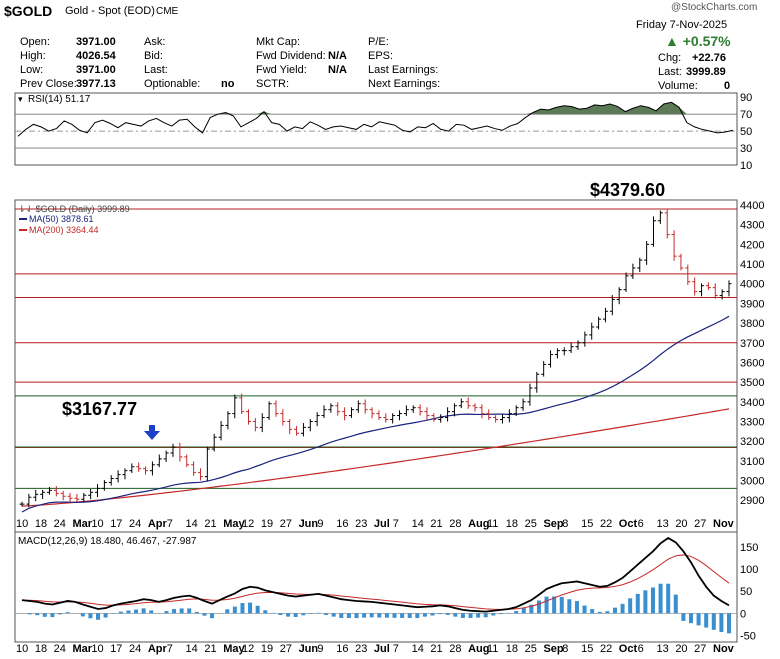  Describe the element at coordinates (74, 209) in the screenshot. I see `price-legend-title: ⇂⇃ $GOLD (Daily) 3999.89` at that location.